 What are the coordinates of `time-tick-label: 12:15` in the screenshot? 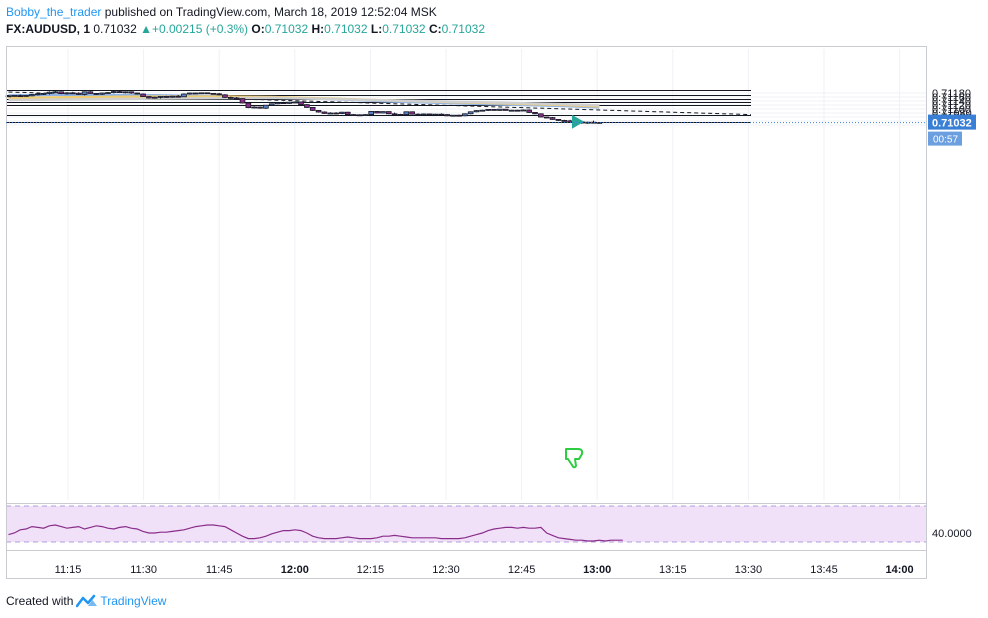 It's located at (371, 570).